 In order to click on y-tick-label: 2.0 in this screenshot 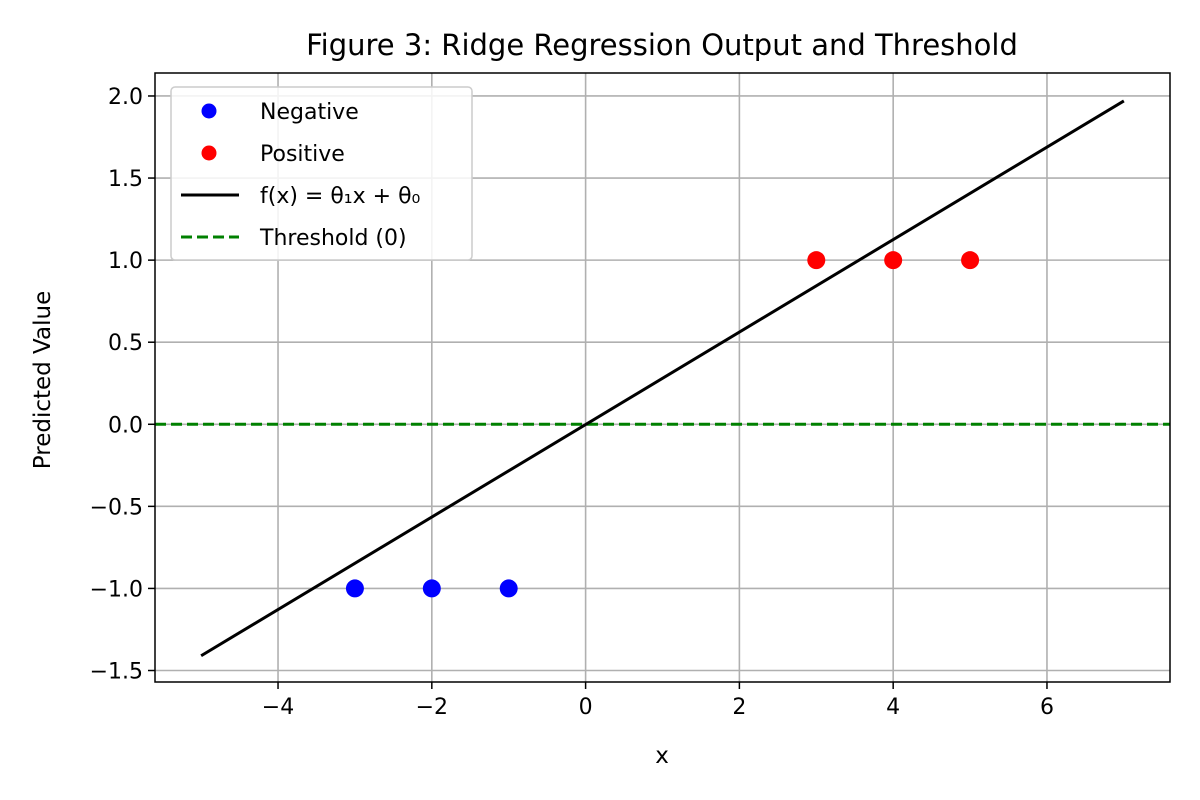, I will do `click(125, 97)`.